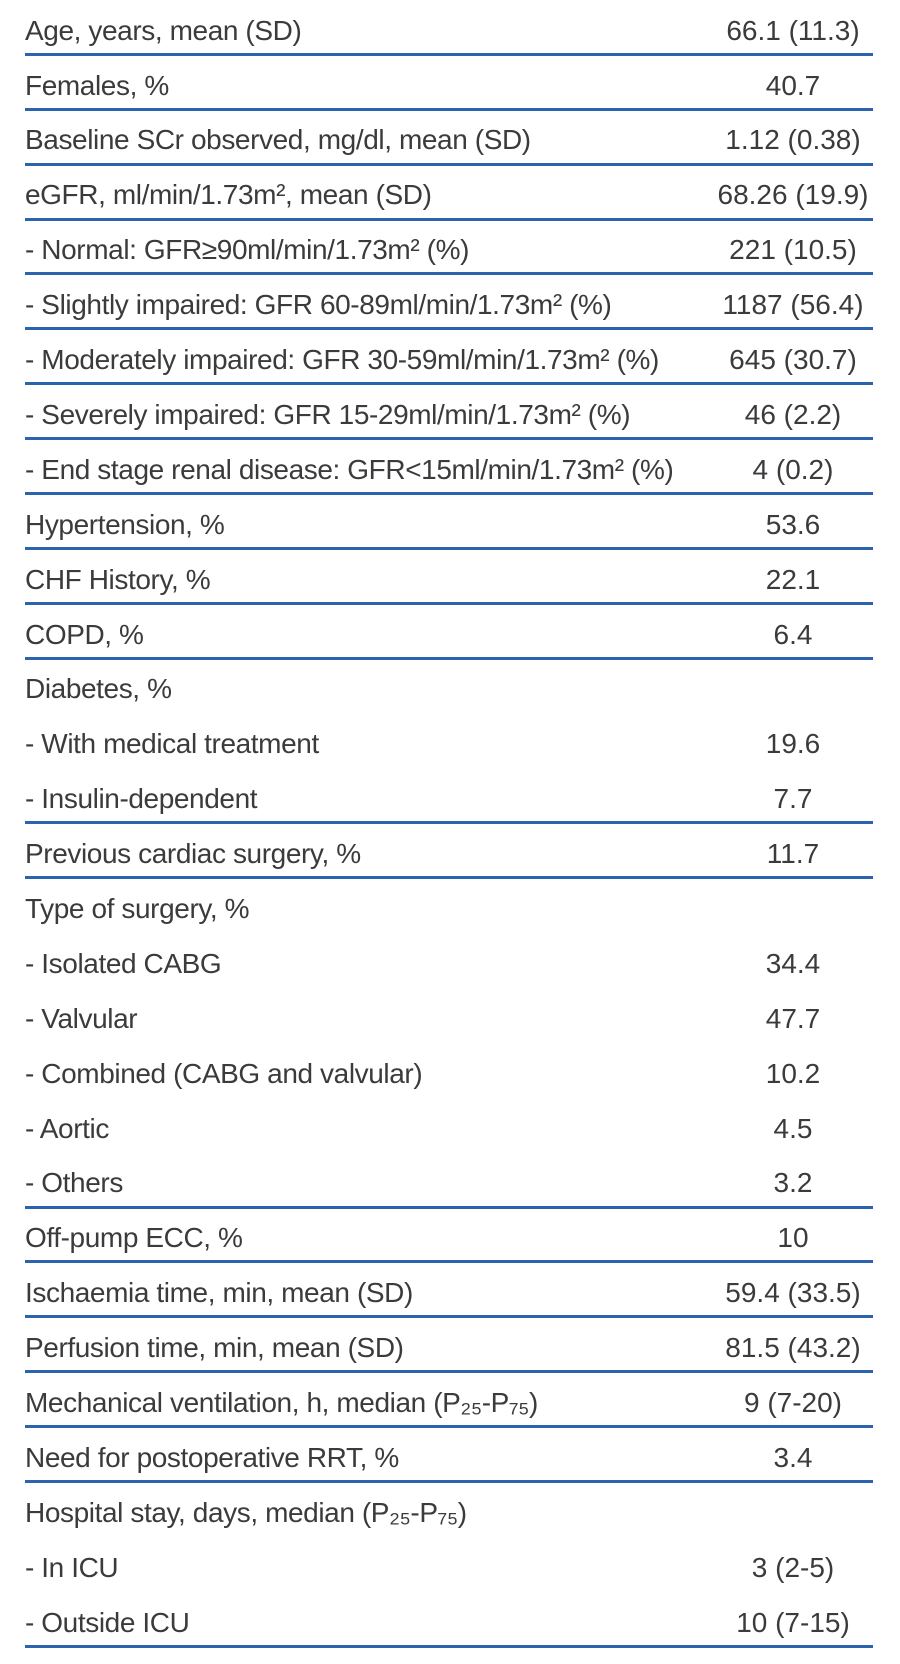  I want to click on row-label: Diabetes, %, so click(98, 689).